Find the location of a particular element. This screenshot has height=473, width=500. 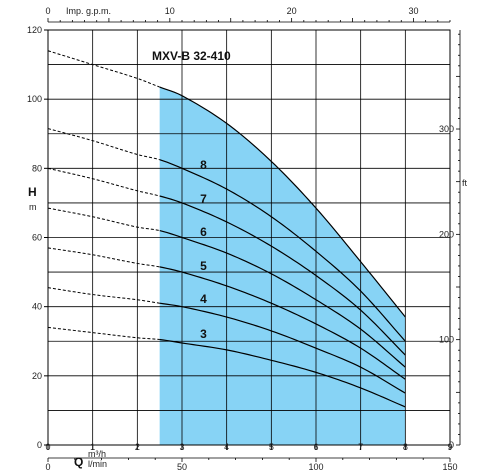

curve-label-8: 8 is located at coordinates (203, 165).